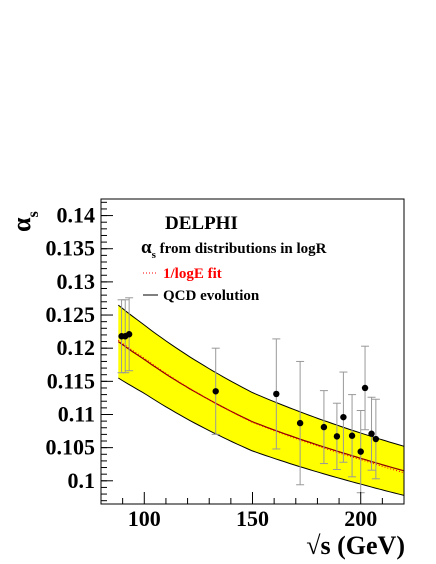 Image resolution: width=436 pixels, height=564 pixels. What do you see at coordinates (146, 247) in the screenshot?
I see `subtitle-alpha: α` at bounding box center [146, 247].